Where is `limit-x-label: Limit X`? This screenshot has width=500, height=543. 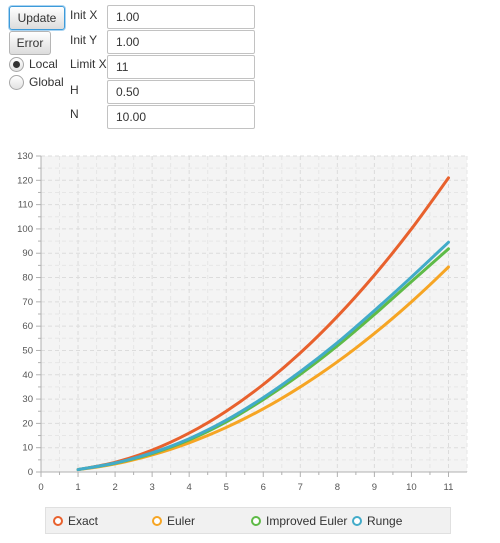
limit-x-label: Limit X is located at coordinates (88, 64).